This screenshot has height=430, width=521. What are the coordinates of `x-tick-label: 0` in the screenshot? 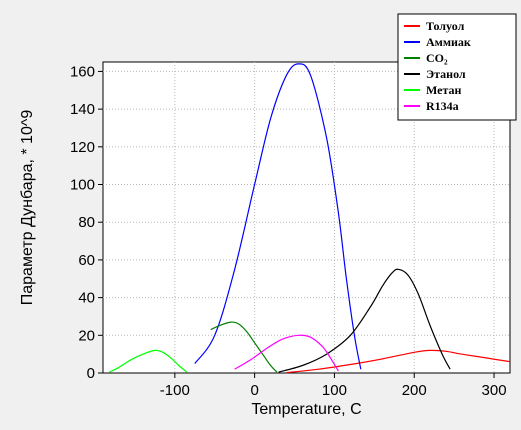 It's located at (254, 390).